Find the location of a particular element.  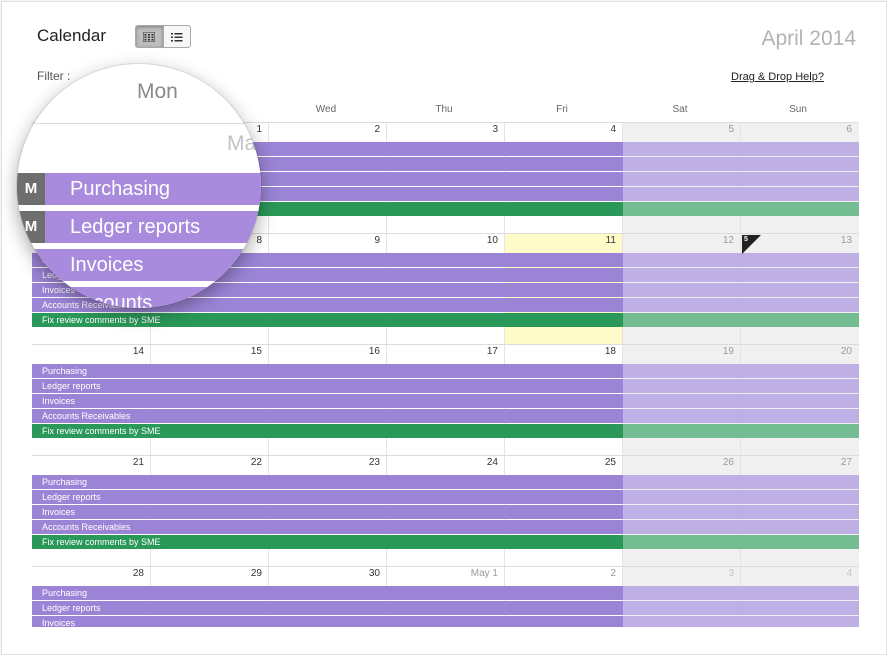

calendar-grid-icon is located at coordinates (149, 36).